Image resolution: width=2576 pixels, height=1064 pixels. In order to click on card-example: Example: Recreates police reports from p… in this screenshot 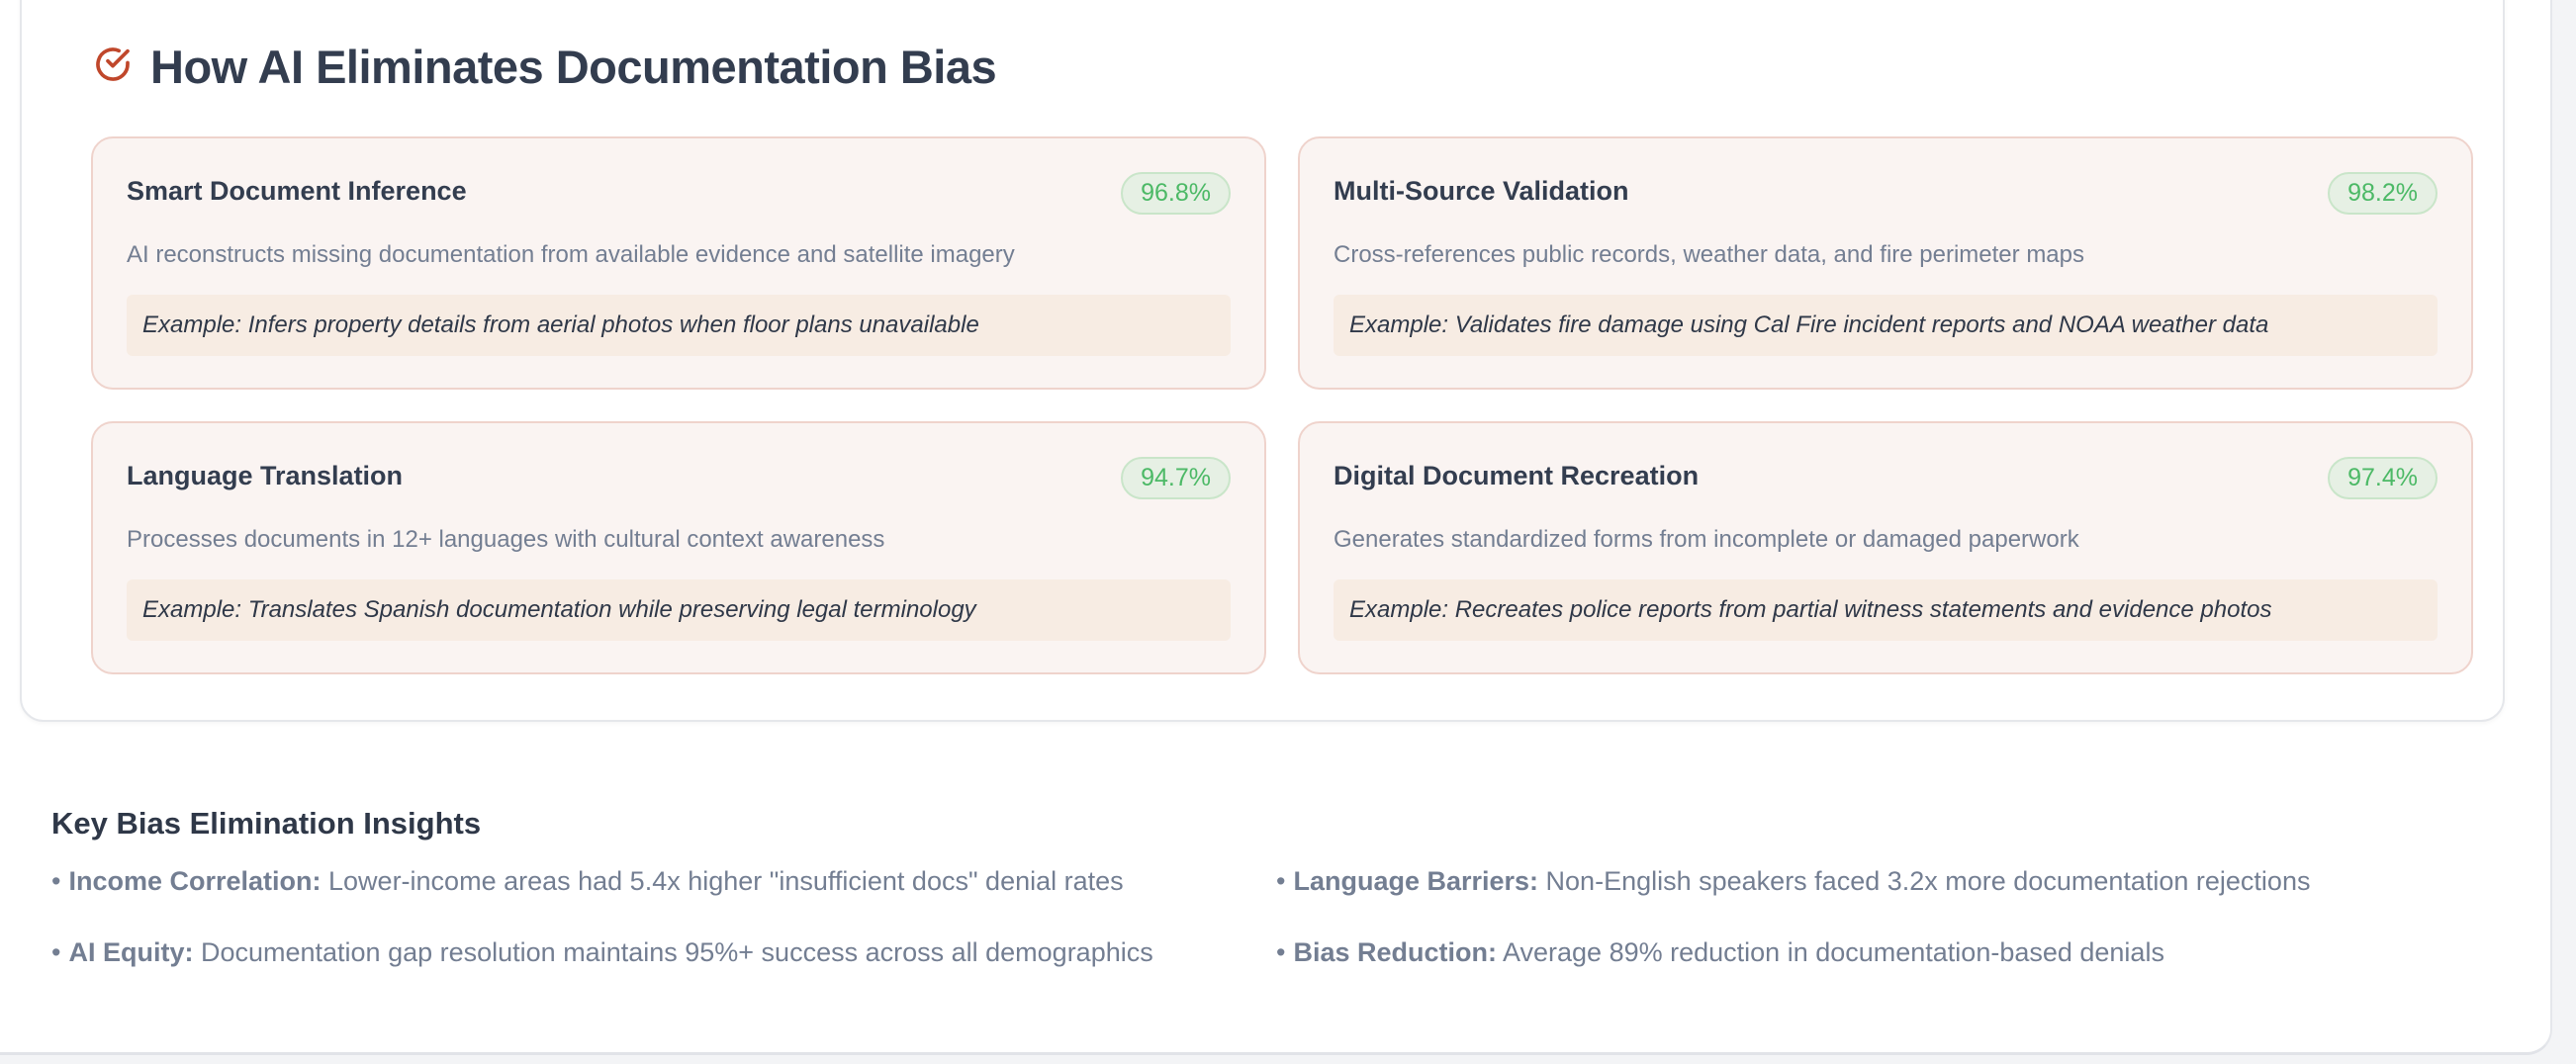, I will do `click(1886, 610)`.